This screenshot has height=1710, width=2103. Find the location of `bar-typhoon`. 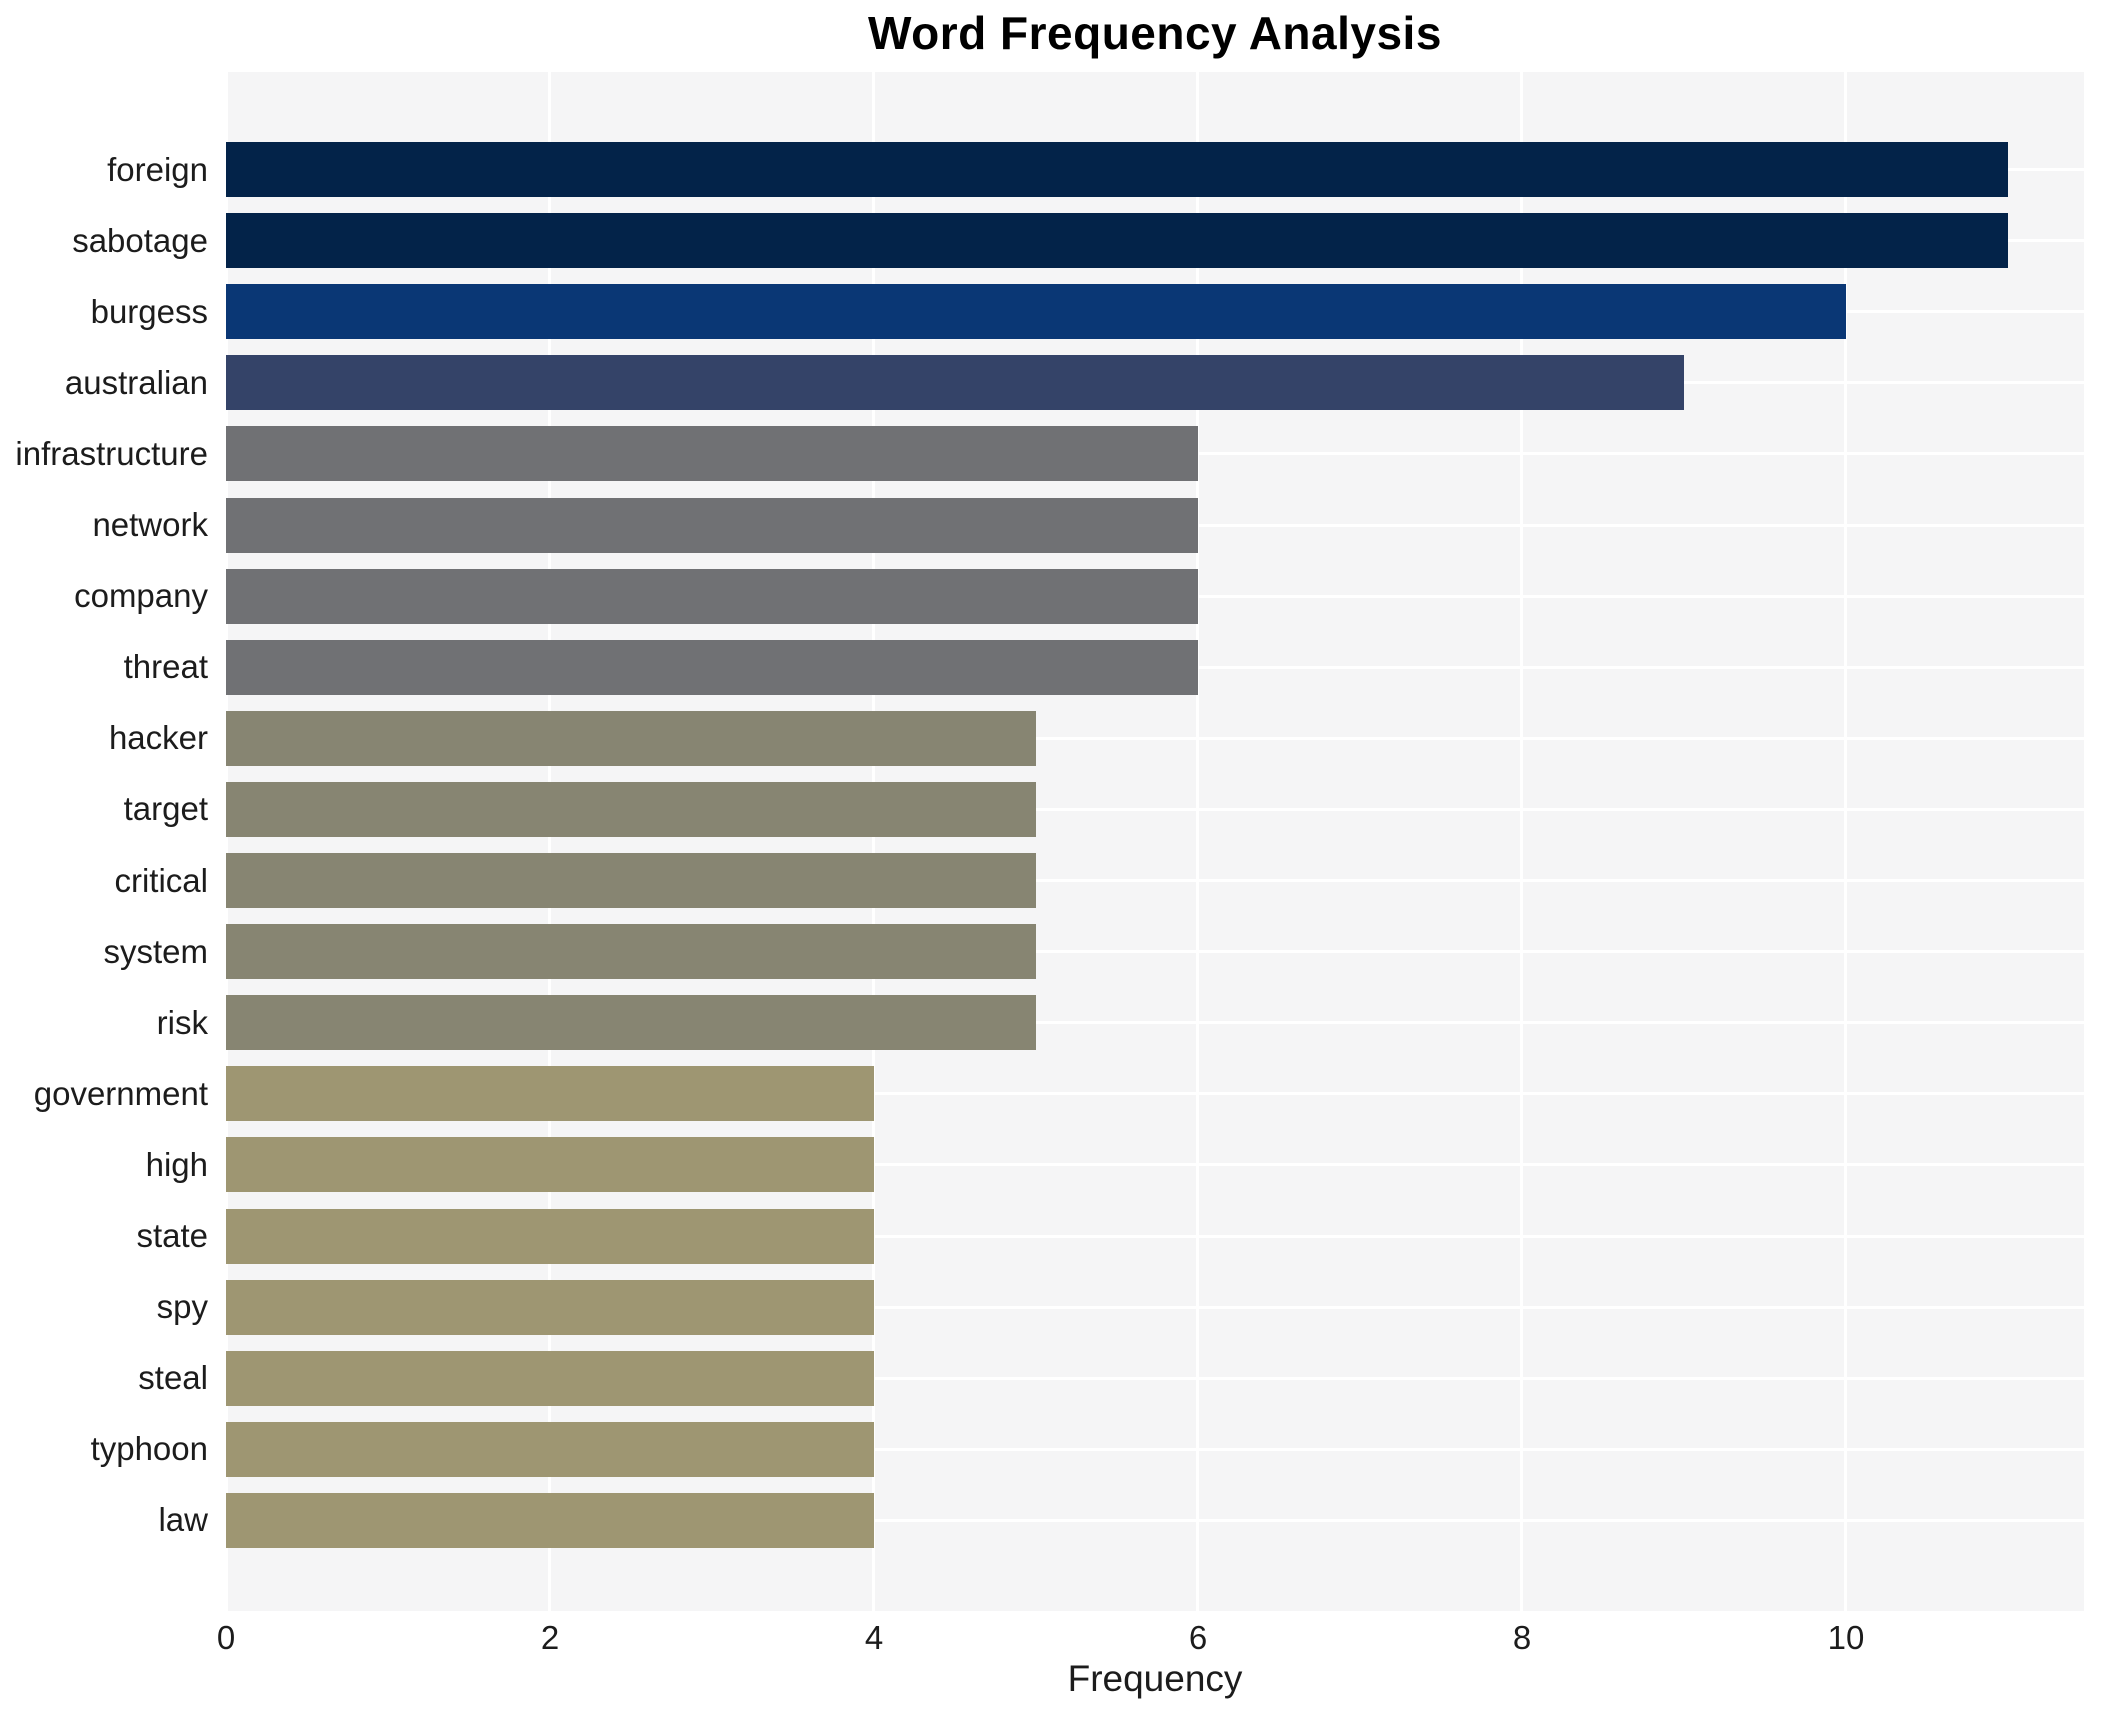

bar-typhoon is located at coordinates (550, 1449).